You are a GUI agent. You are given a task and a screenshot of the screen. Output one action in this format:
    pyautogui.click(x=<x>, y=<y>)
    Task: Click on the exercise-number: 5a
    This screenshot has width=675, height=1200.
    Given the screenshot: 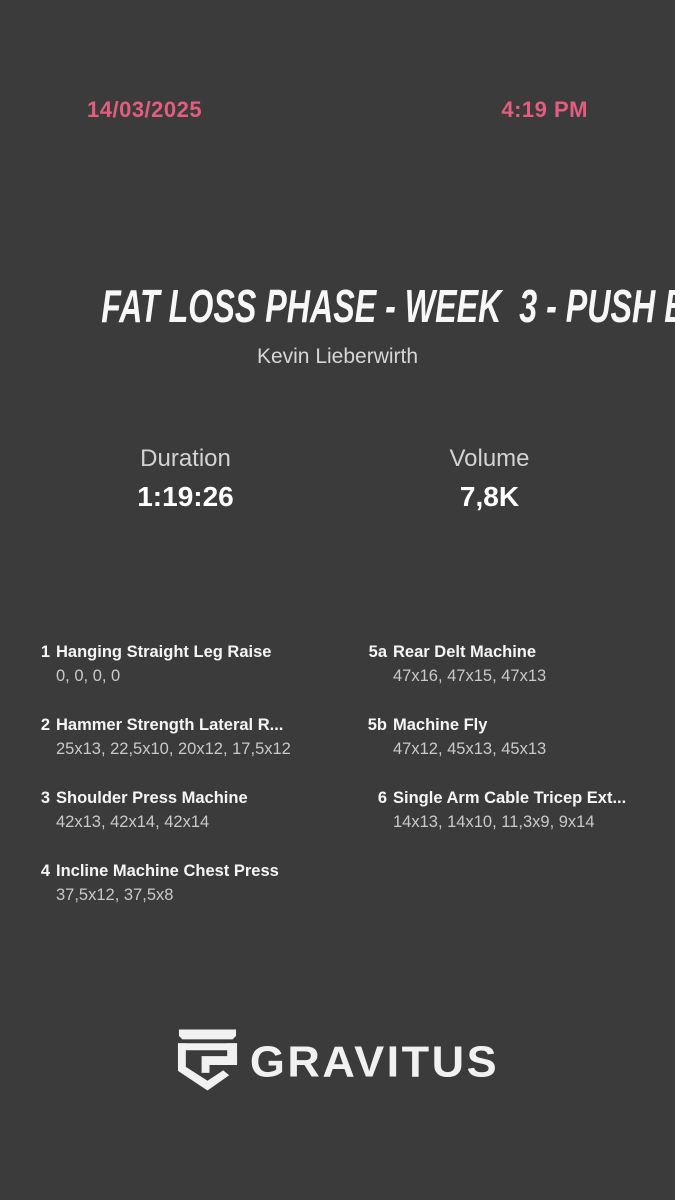 What is the action you would take?
    pyautogui.click(x=377, y=651)
    